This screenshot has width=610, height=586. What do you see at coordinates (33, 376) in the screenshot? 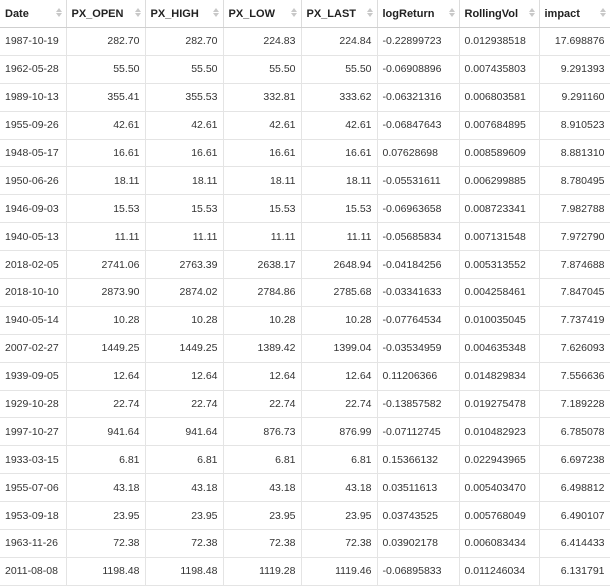
I see `table-cell-date: 1939-09-05` at bounding box center [33, 376].